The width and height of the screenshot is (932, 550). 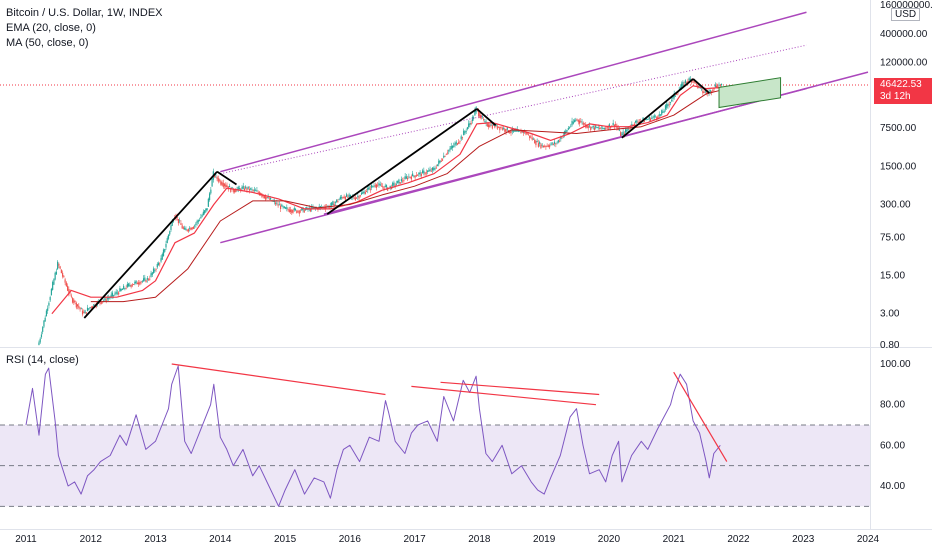 What do you see at coordinates (414, 539) in the screenshot?
I see `time-tick-label: 2017` at bounding box center [414, 539].